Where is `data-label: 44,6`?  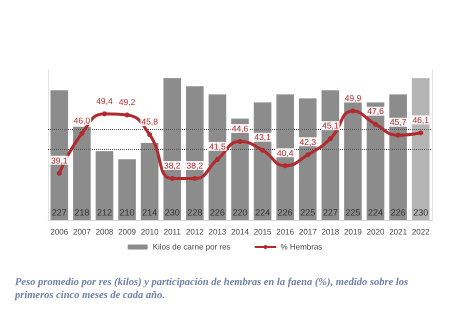 data-label: 44,6 is located at coordinates (240, 129).